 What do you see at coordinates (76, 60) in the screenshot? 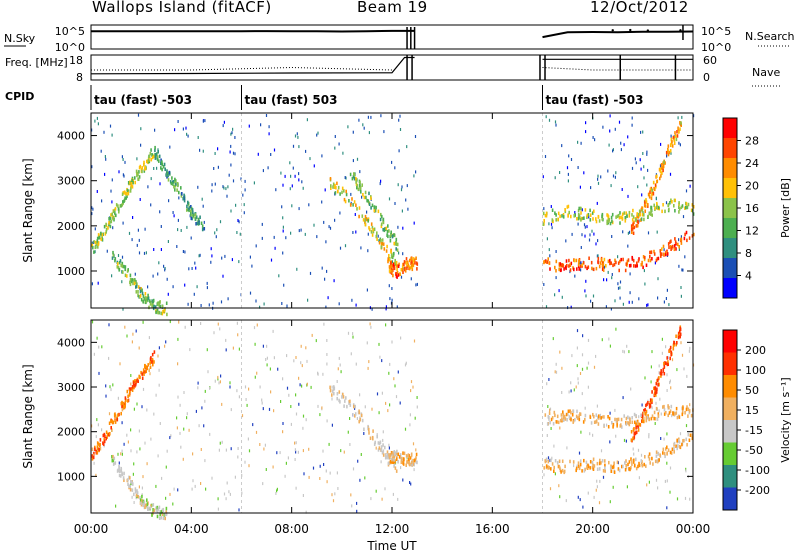
I see `freq-left-tick-top: 18` at bounding box center [76, 60].